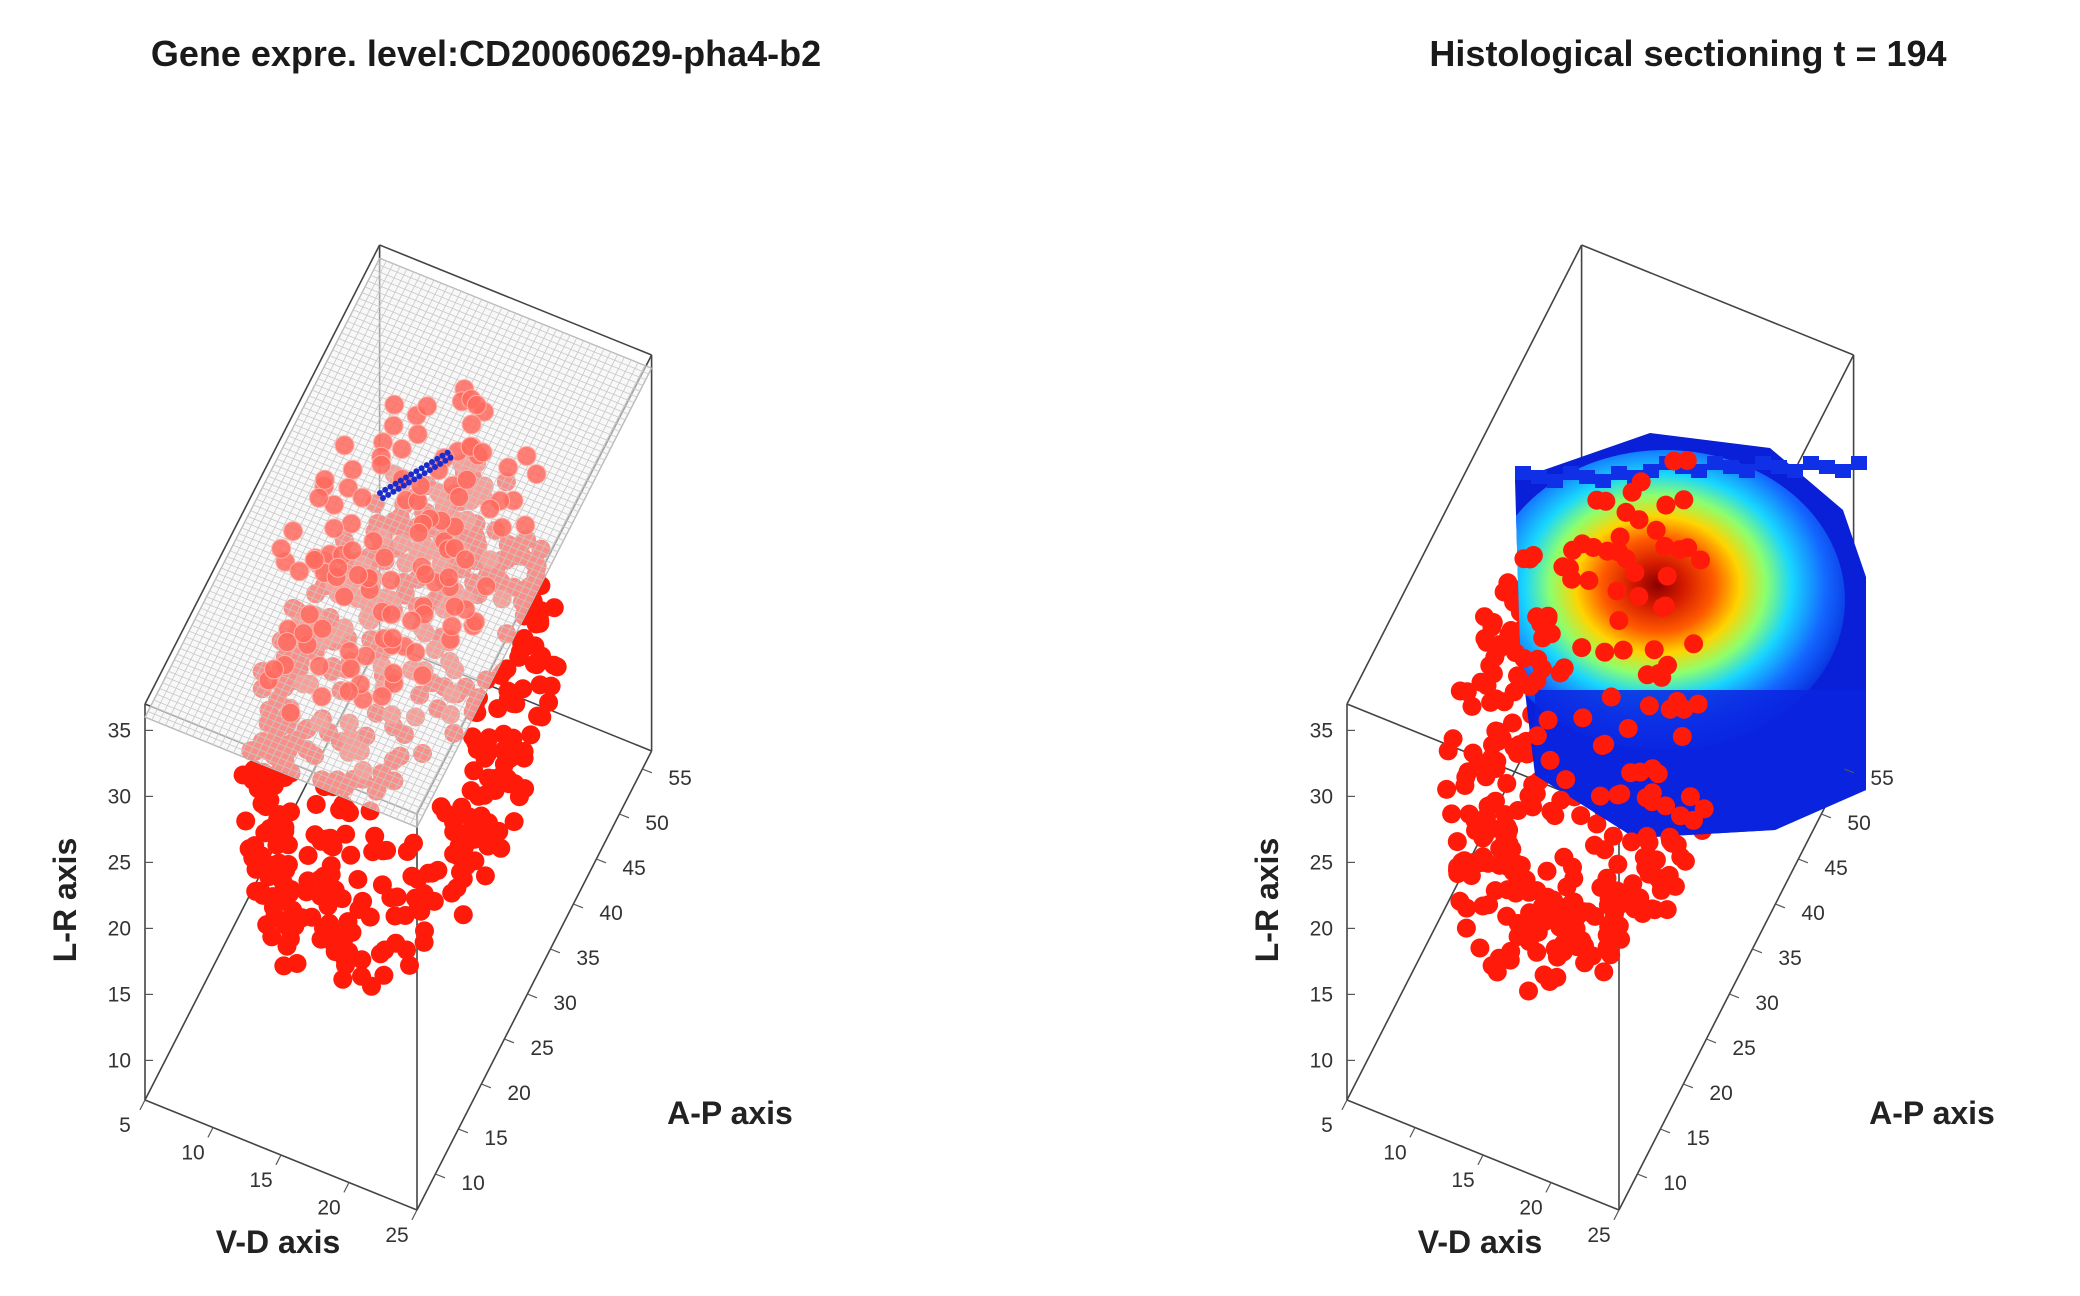 The width and height of the screenshot is (2080, 1296). What do you see at coordinates (610, 913) in the screenshot?
I see `y-tick-label: 40` at bounding box center [610, 913].